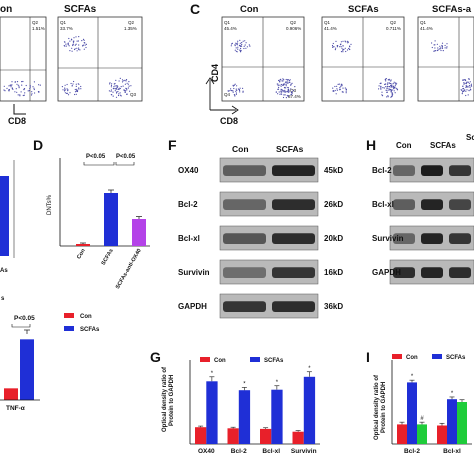 This screenshot has height=474, width=474. Describe the element at coordinates (66, 28) in the screenshot. I see `gate-value: 33.7%` at that location.